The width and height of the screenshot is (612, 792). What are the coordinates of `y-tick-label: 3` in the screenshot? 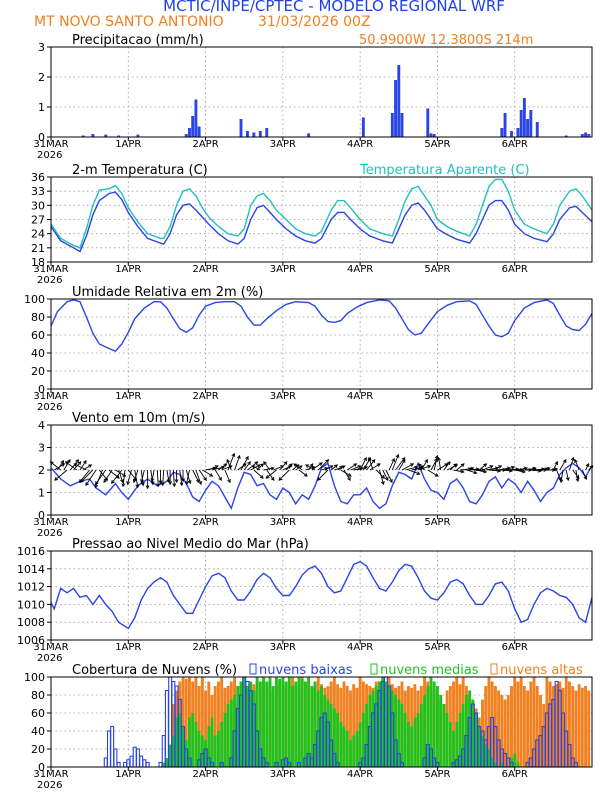 It's located at (41, 47).